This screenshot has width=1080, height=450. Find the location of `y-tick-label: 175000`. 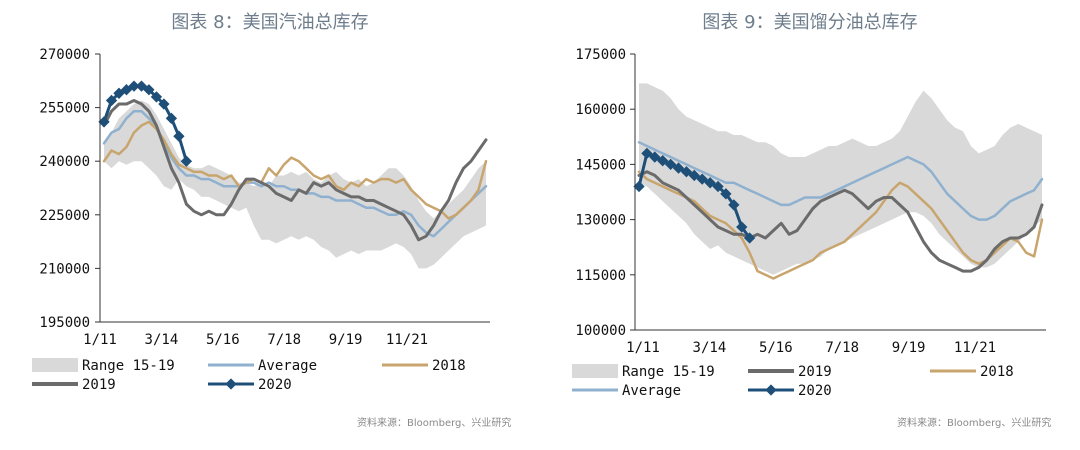

y-tick-label: 175000 is located at coordinates (600, 55).